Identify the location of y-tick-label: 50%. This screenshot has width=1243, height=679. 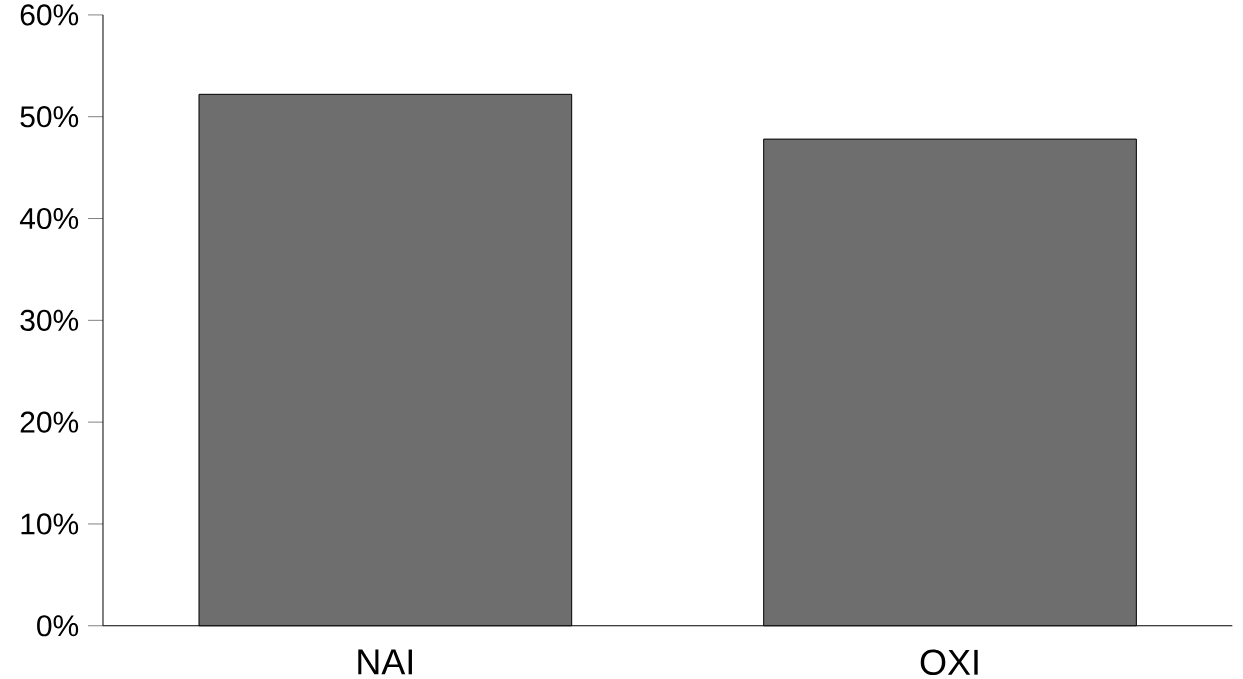
(49, 117).